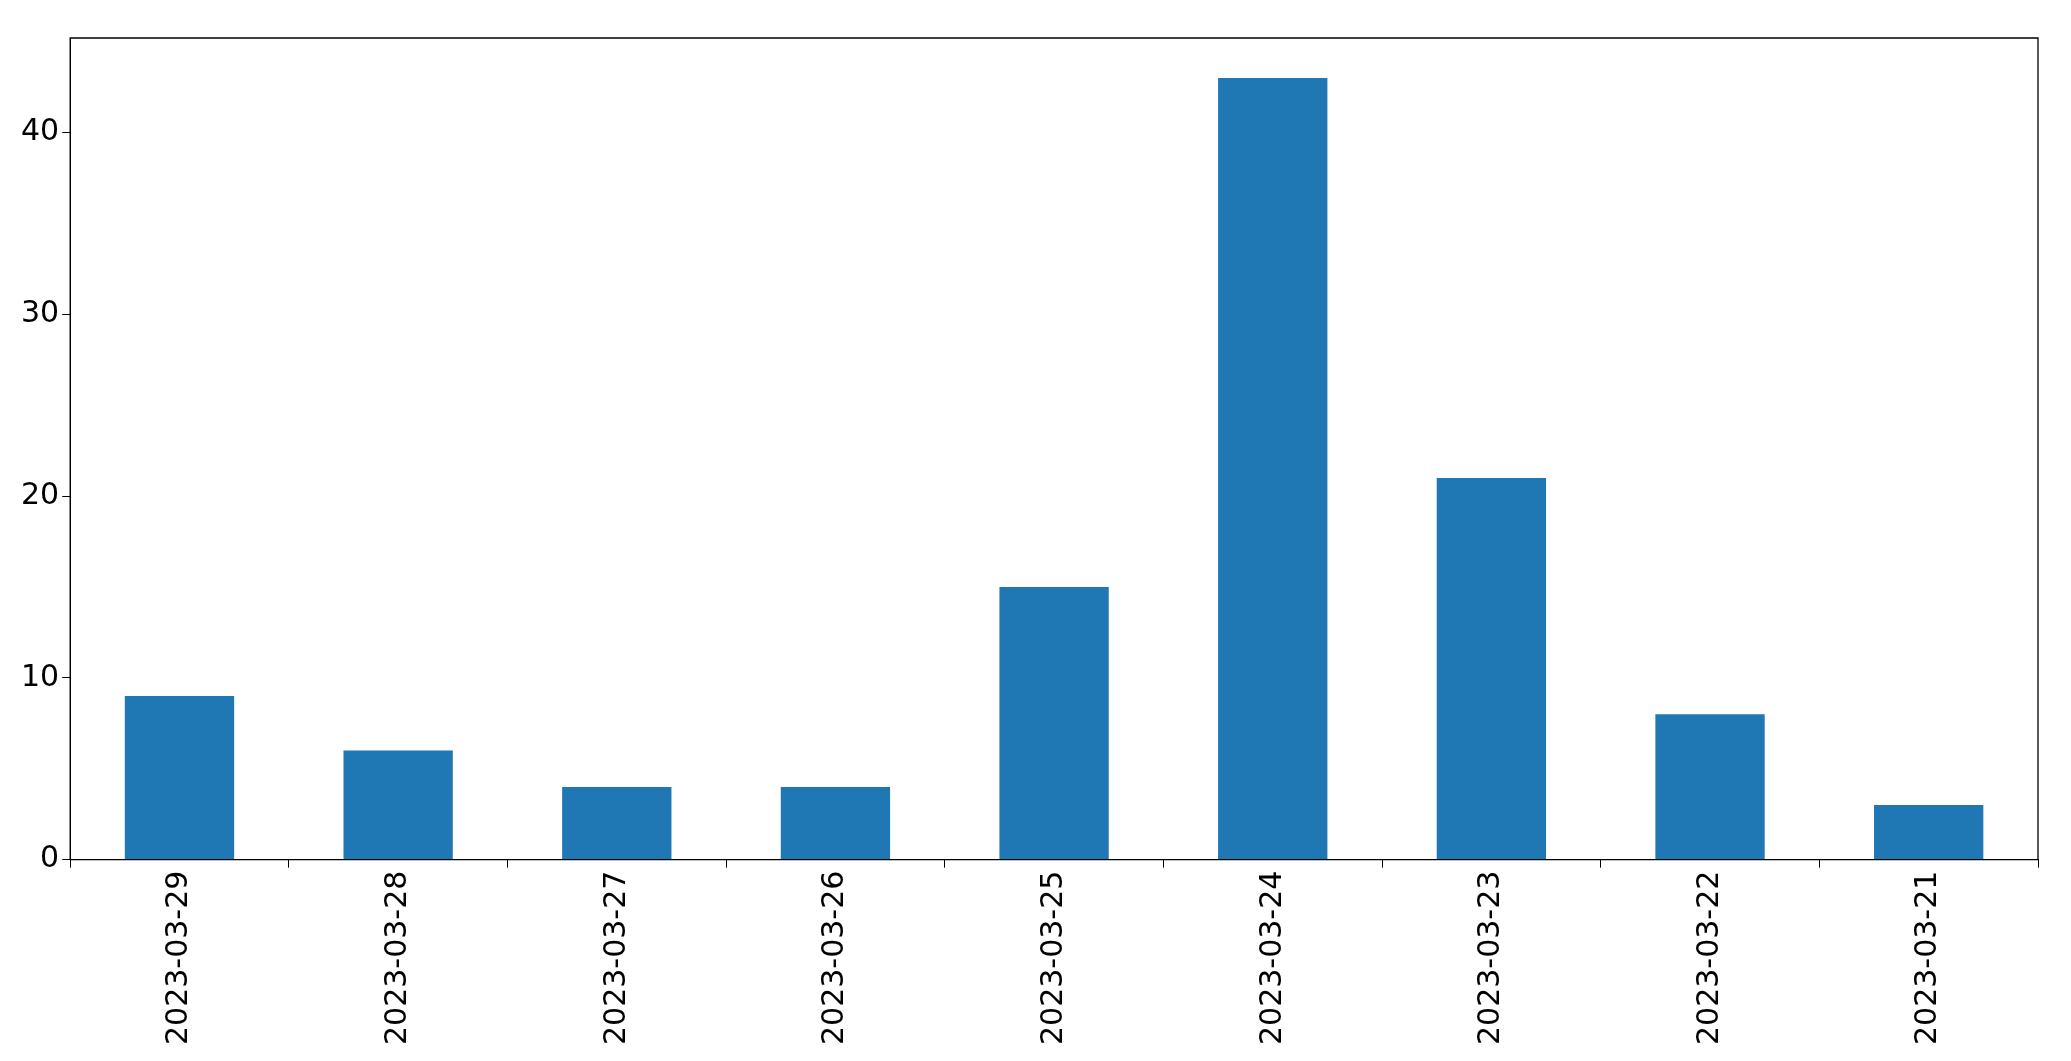 The image size is (2071, 1061). I want to click on x-tick-label: 2023-03-29, so click(177, 958).